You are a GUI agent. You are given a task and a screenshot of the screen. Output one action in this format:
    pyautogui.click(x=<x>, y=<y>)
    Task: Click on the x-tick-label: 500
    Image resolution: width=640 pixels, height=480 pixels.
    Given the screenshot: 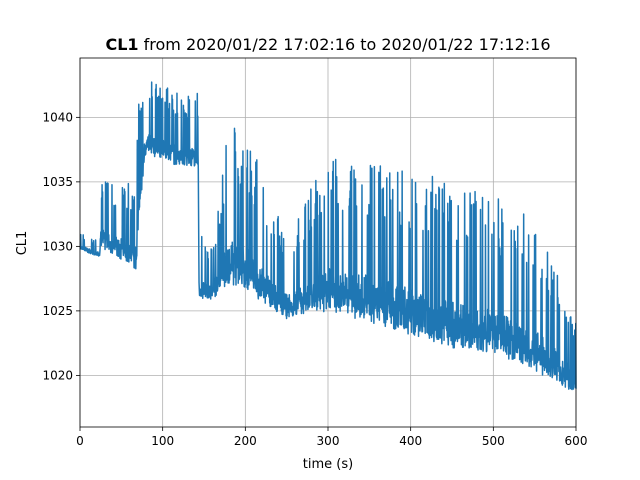 What is the action you would take?
    pyautogui.click(x=493, y=441)
    